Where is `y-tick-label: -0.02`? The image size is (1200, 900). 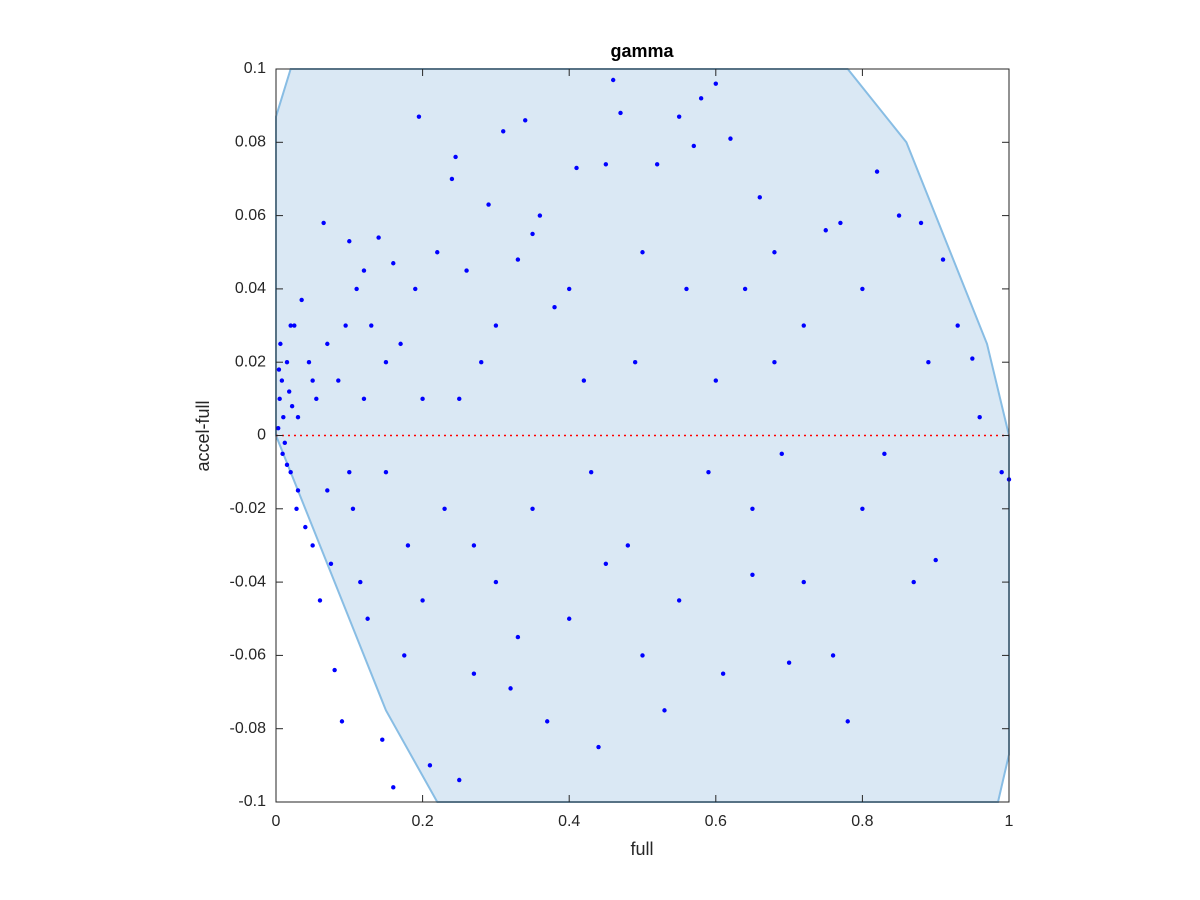 y-tick-label: -0.02 is located at coordinates (248, 508).